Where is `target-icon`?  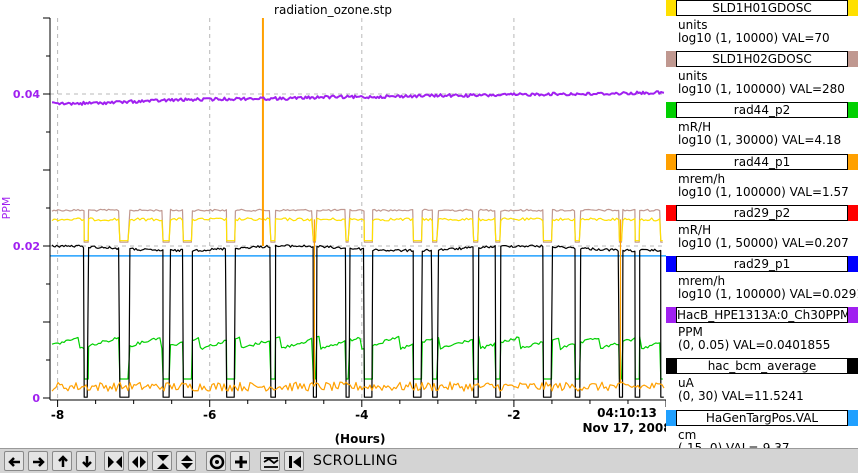
target-icon is located at coordinates (217, 462).